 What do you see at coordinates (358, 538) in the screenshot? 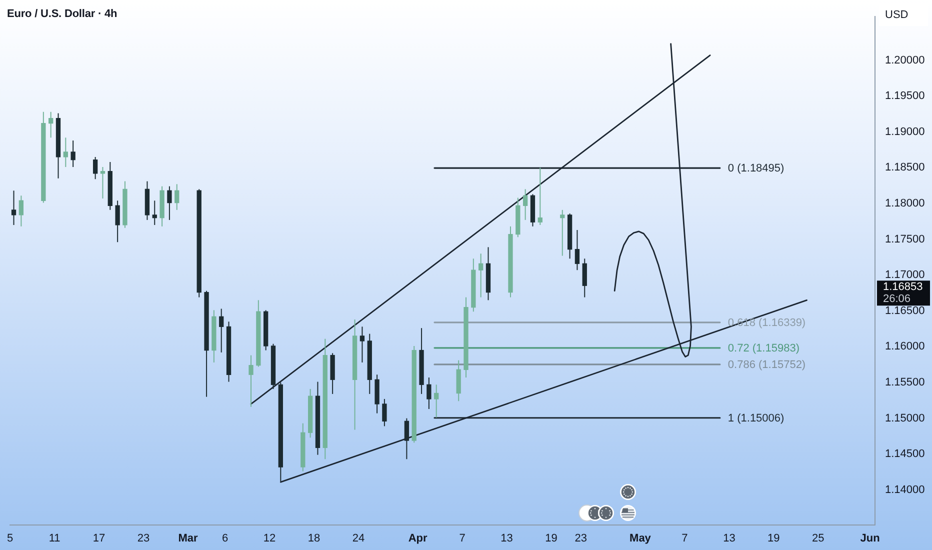
I see `x-tick-label: 24` at bounding box center [358, 538].